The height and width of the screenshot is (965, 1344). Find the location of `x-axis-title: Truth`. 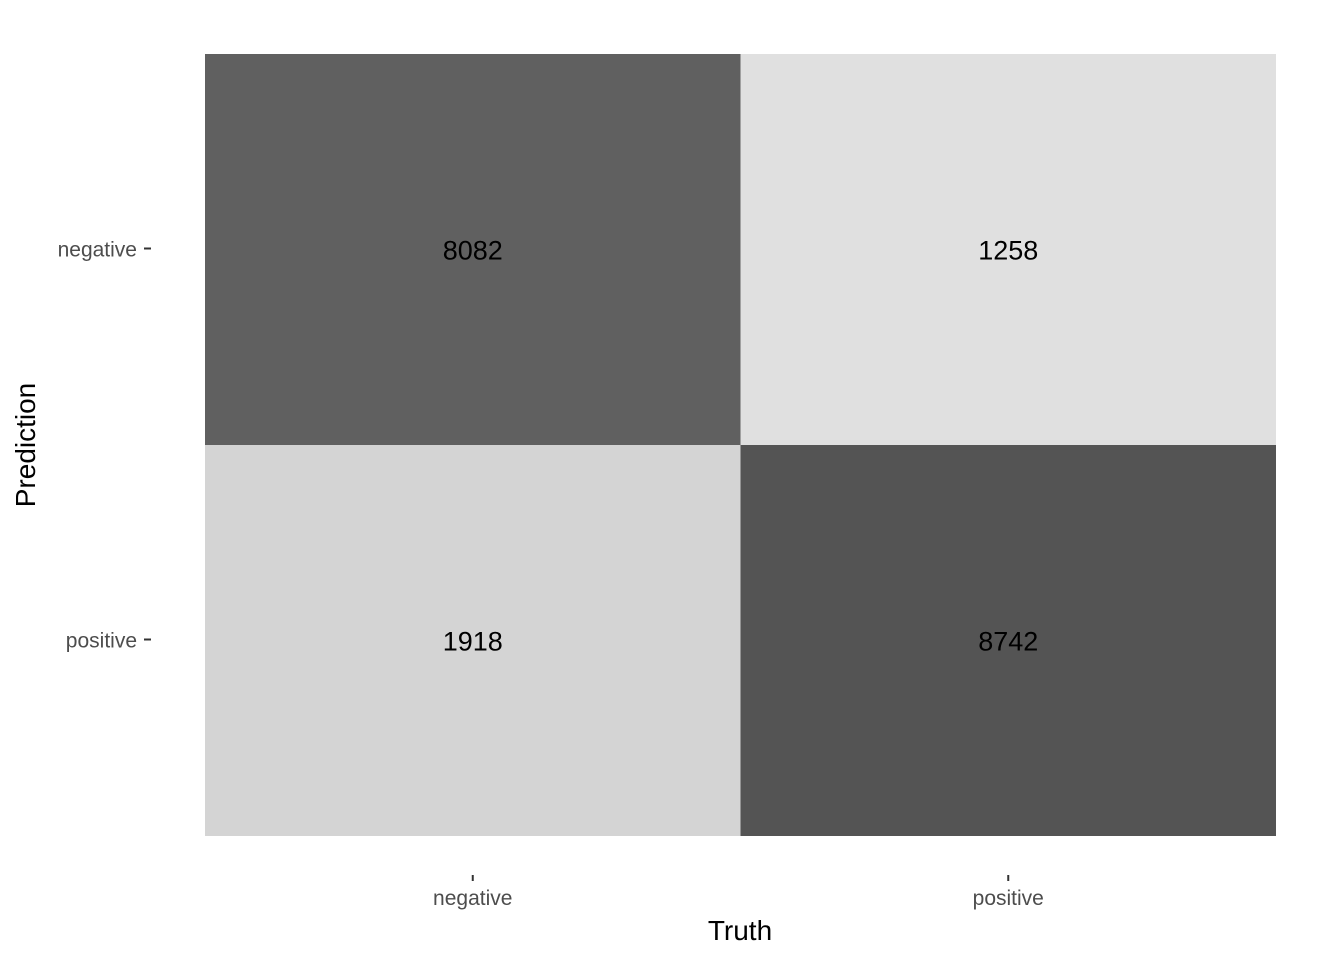

x-axis-title: Truth is located at coordinates (740, 930).